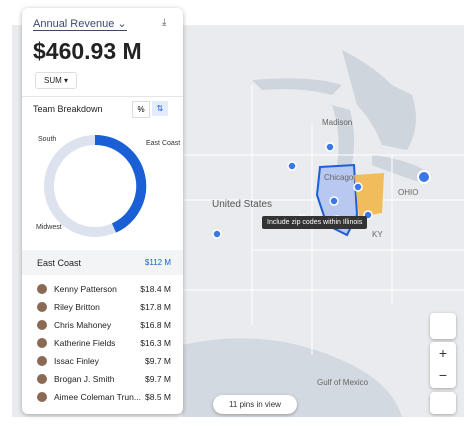 This screenshot has width=474, height=426. Describe the element at coordinates (158, 397) in the screenshot. I see `person-value: $8.5 M` at that location.